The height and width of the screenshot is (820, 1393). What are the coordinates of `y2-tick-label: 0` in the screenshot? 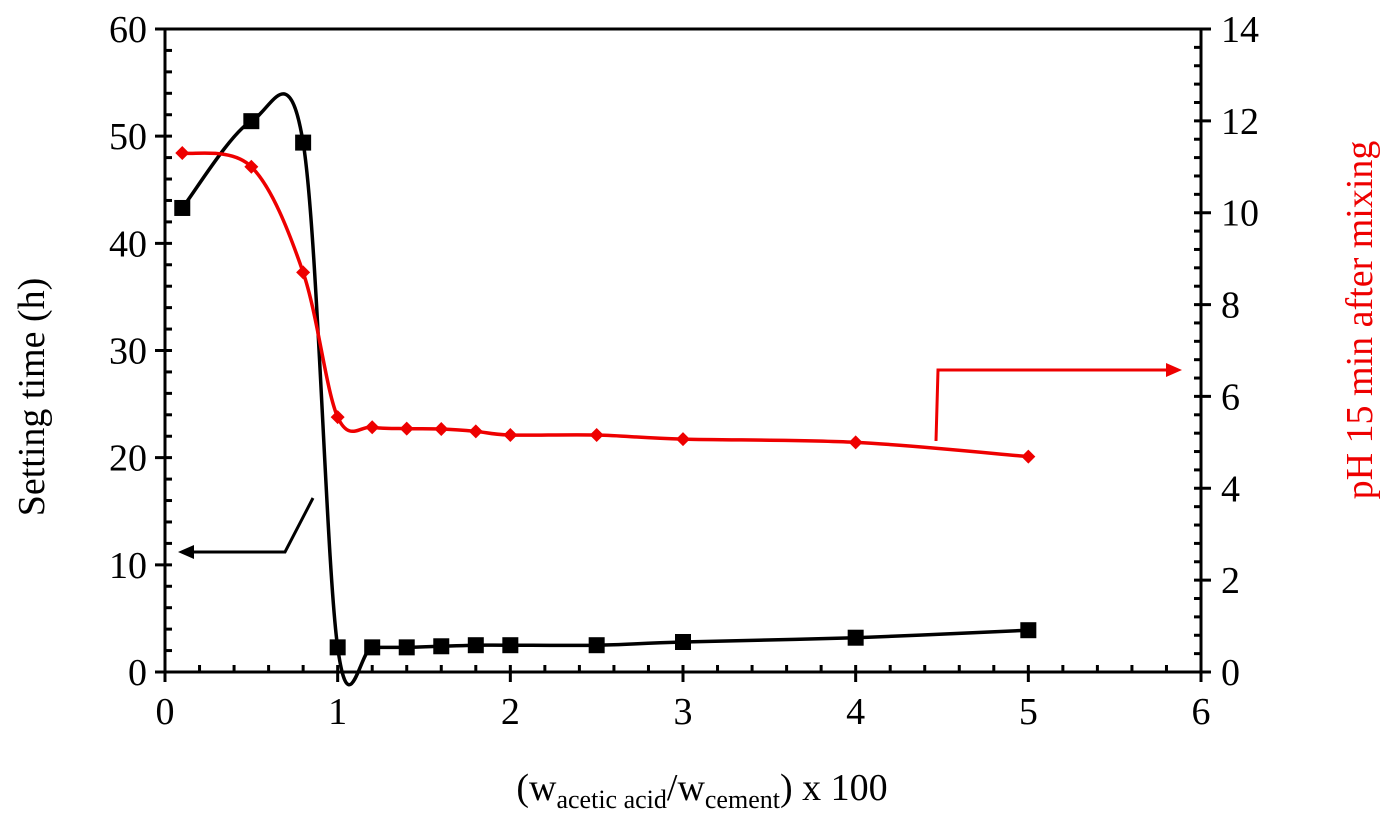 It's located at (1230, 673).